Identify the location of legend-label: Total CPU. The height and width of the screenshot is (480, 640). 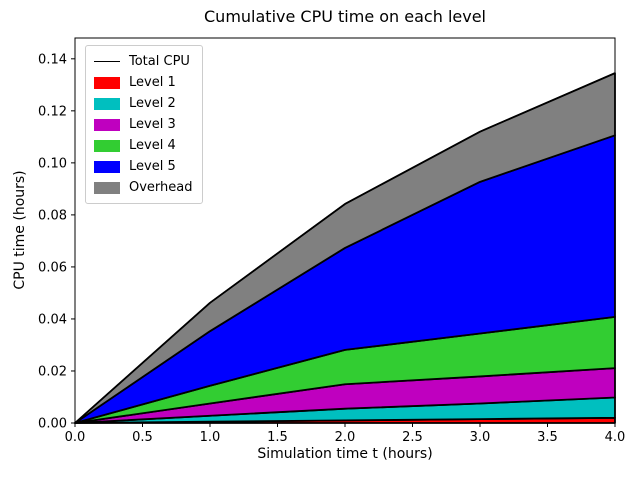
(159, 61).